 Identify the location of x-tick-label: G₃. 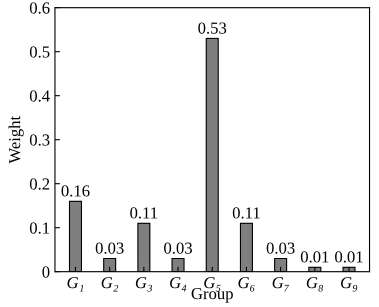
(144, 284).